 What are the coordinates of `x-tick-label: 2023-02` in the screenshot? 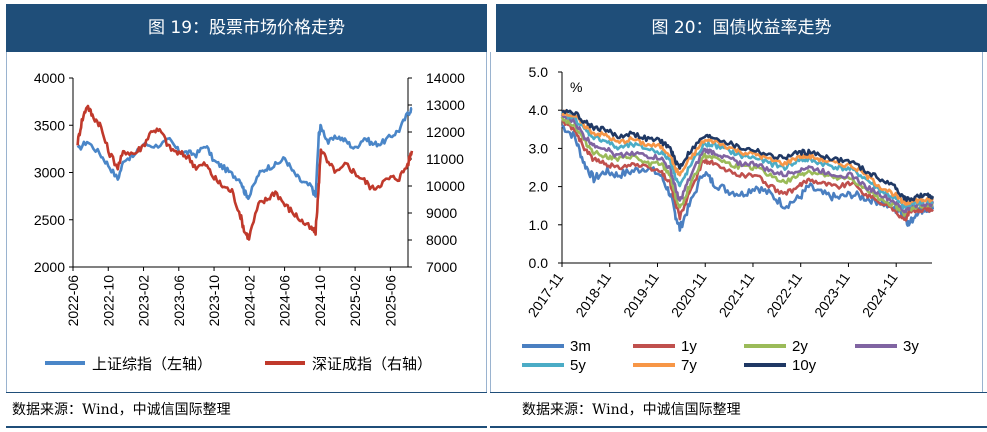 It's located at (144, 301).